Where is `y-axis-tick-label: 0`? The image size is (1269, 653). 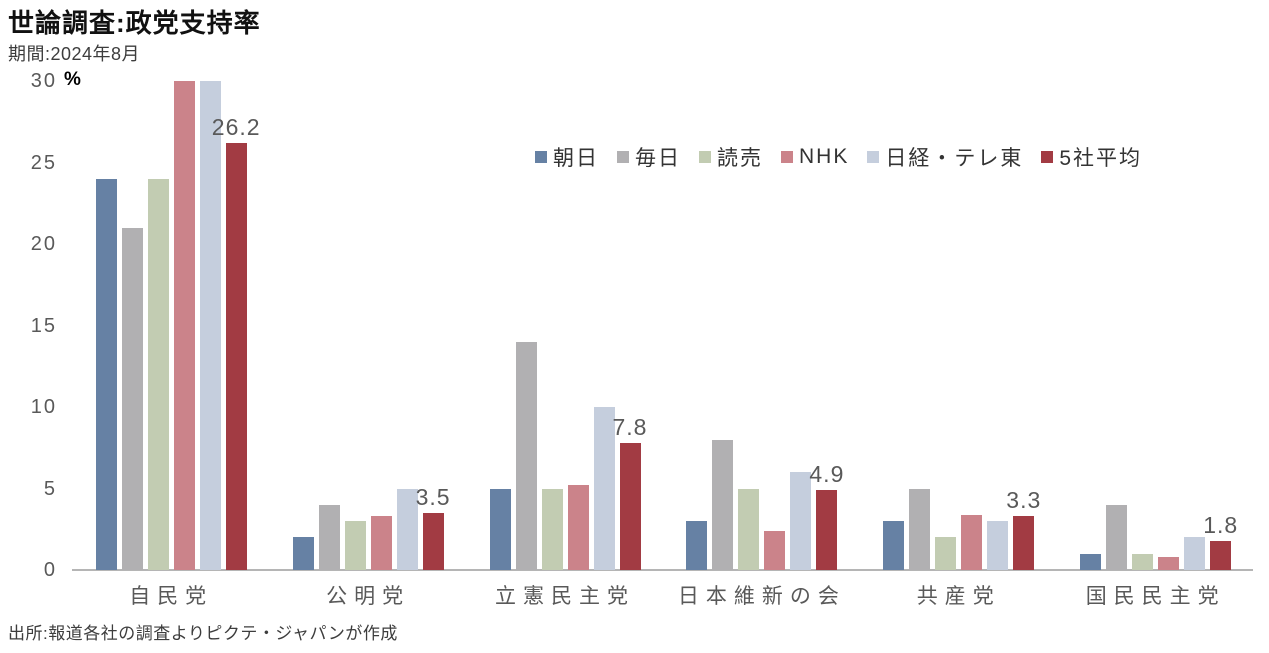
y-axis-tick-label: 0 is located at coordinates (50, 570).